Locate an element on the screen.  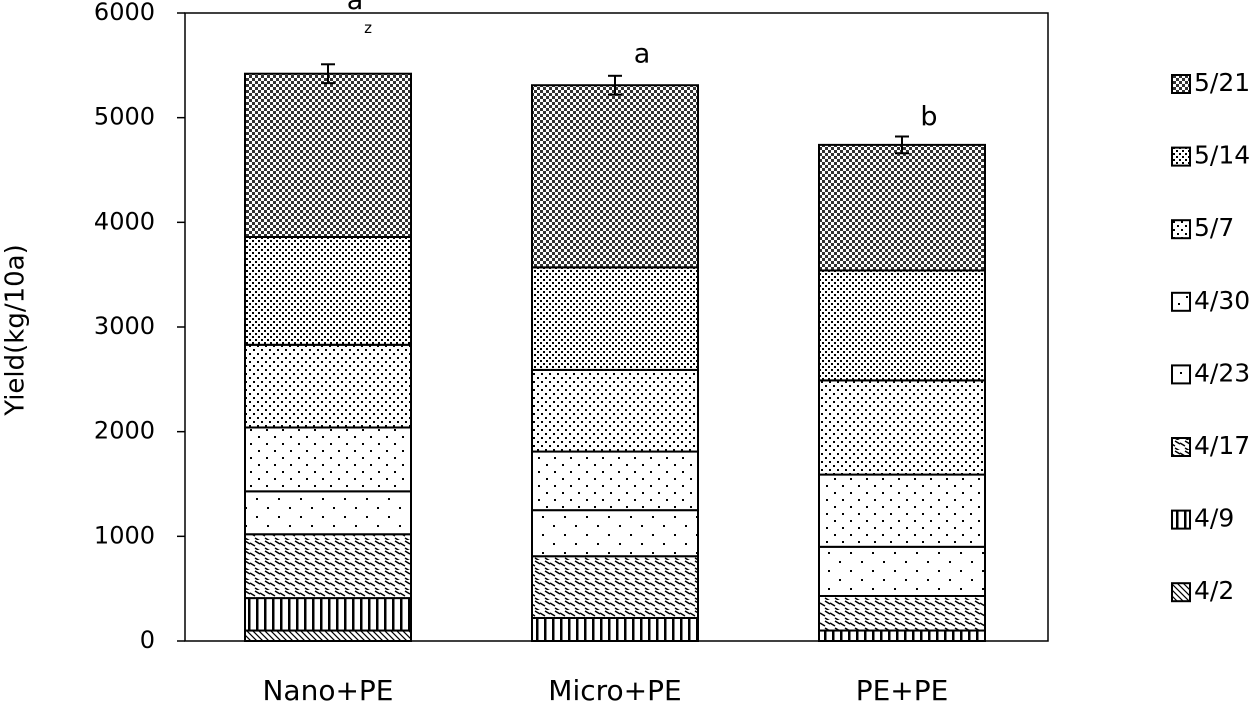
legend-label: 5/21 is located at coordinates (1222, 82).